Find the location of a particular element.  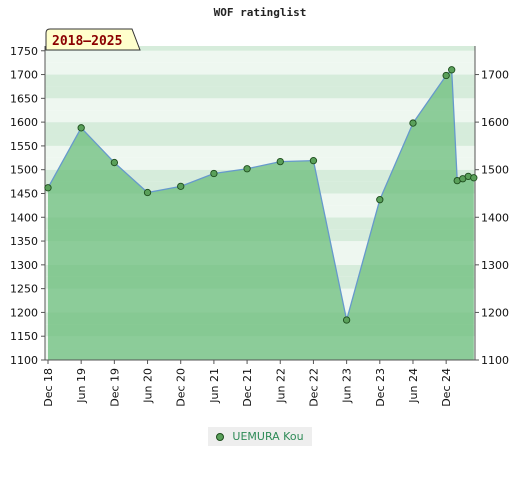

x-tick-label: Dec 20 is located at coordinates (181, 387).